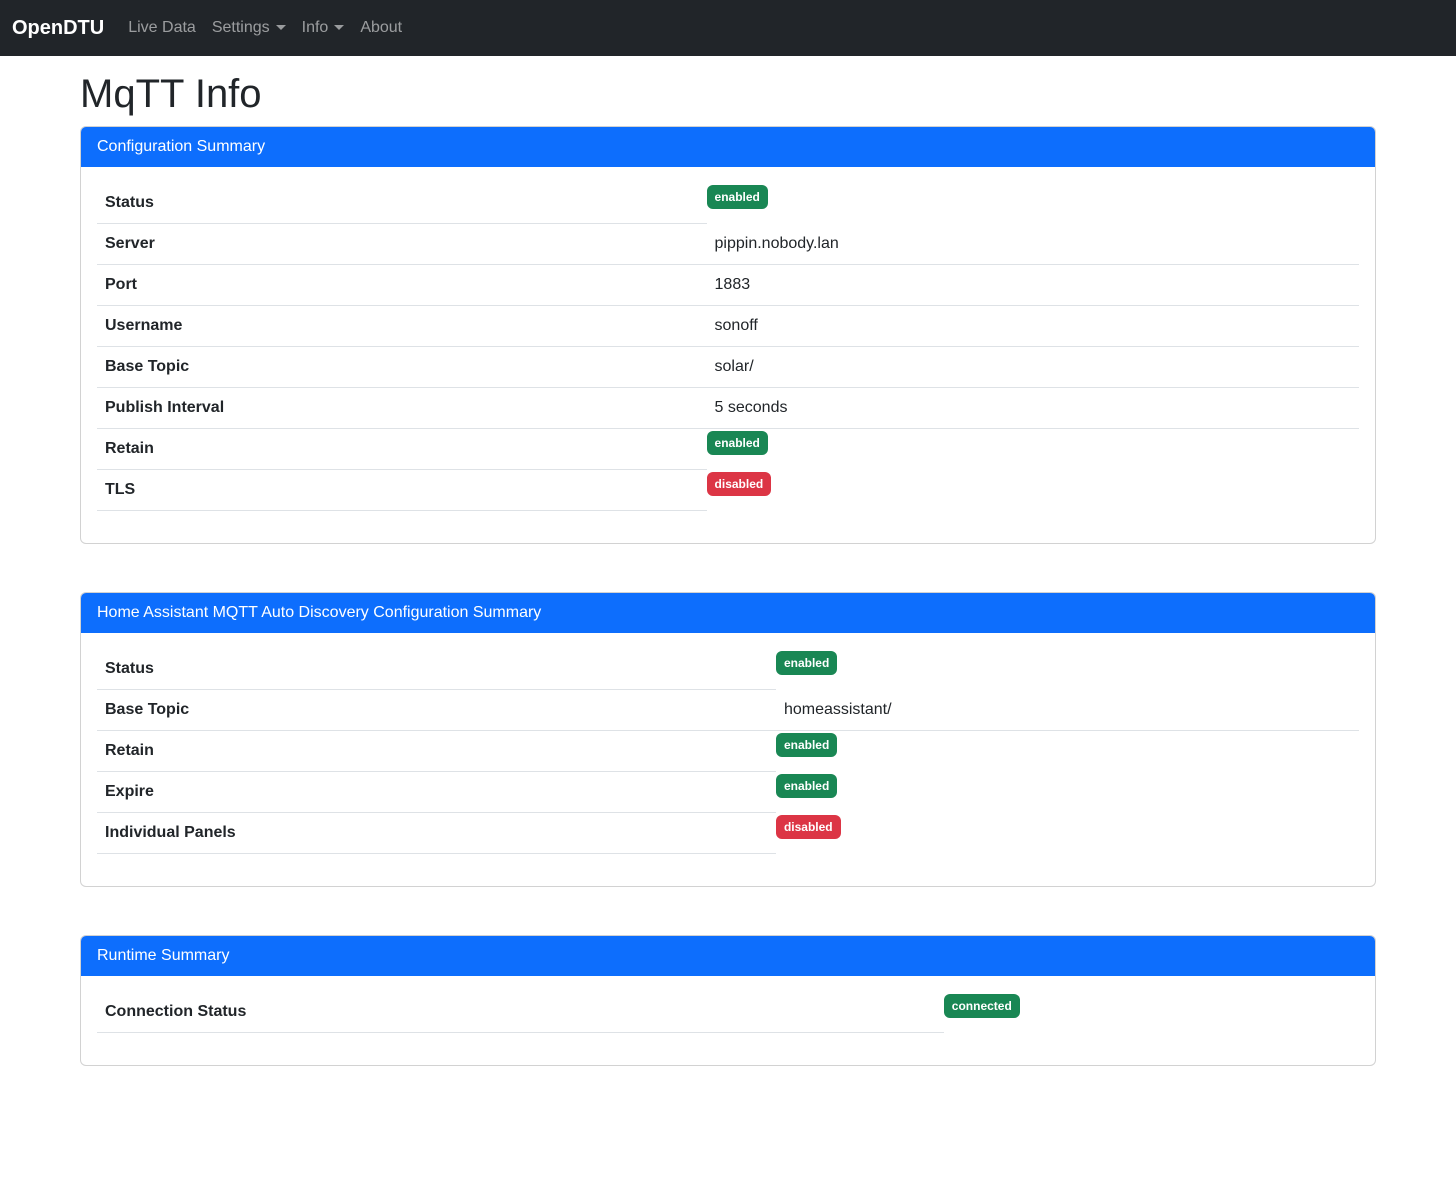  What do you see at coordinates (981, 1006) in the screenshot?
I see `status-badge: connected` at bounding box center [981, 1006].